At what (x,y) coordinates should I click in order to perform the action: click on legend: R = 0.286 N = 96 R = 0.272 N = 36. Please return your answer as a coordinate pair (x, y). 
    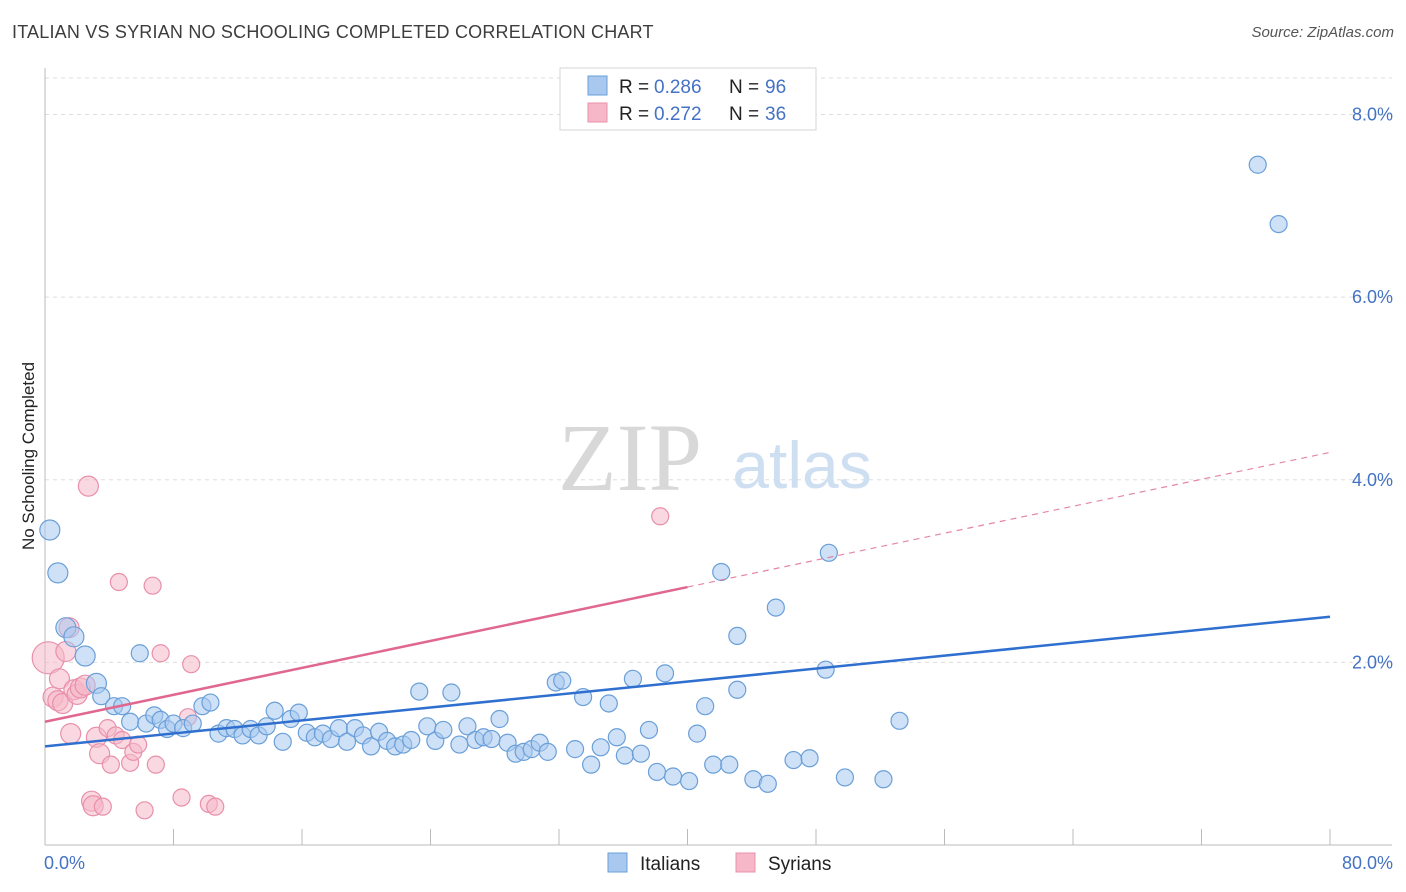
    Looking at the image, I should click on (688, 99).